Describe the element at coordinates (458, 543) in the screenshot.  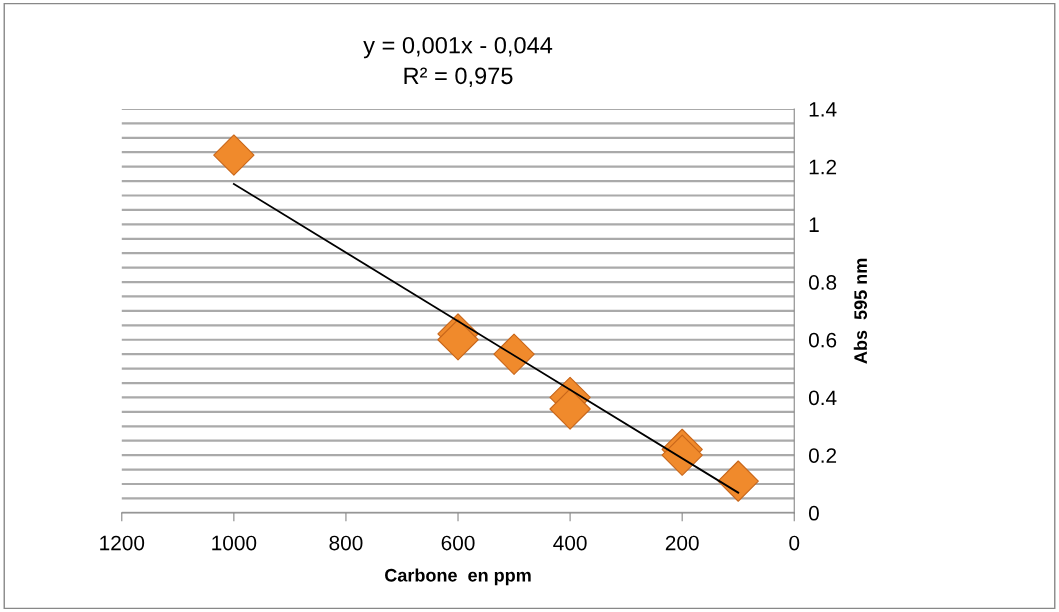
I see `x-tick-label: 600` at that location.